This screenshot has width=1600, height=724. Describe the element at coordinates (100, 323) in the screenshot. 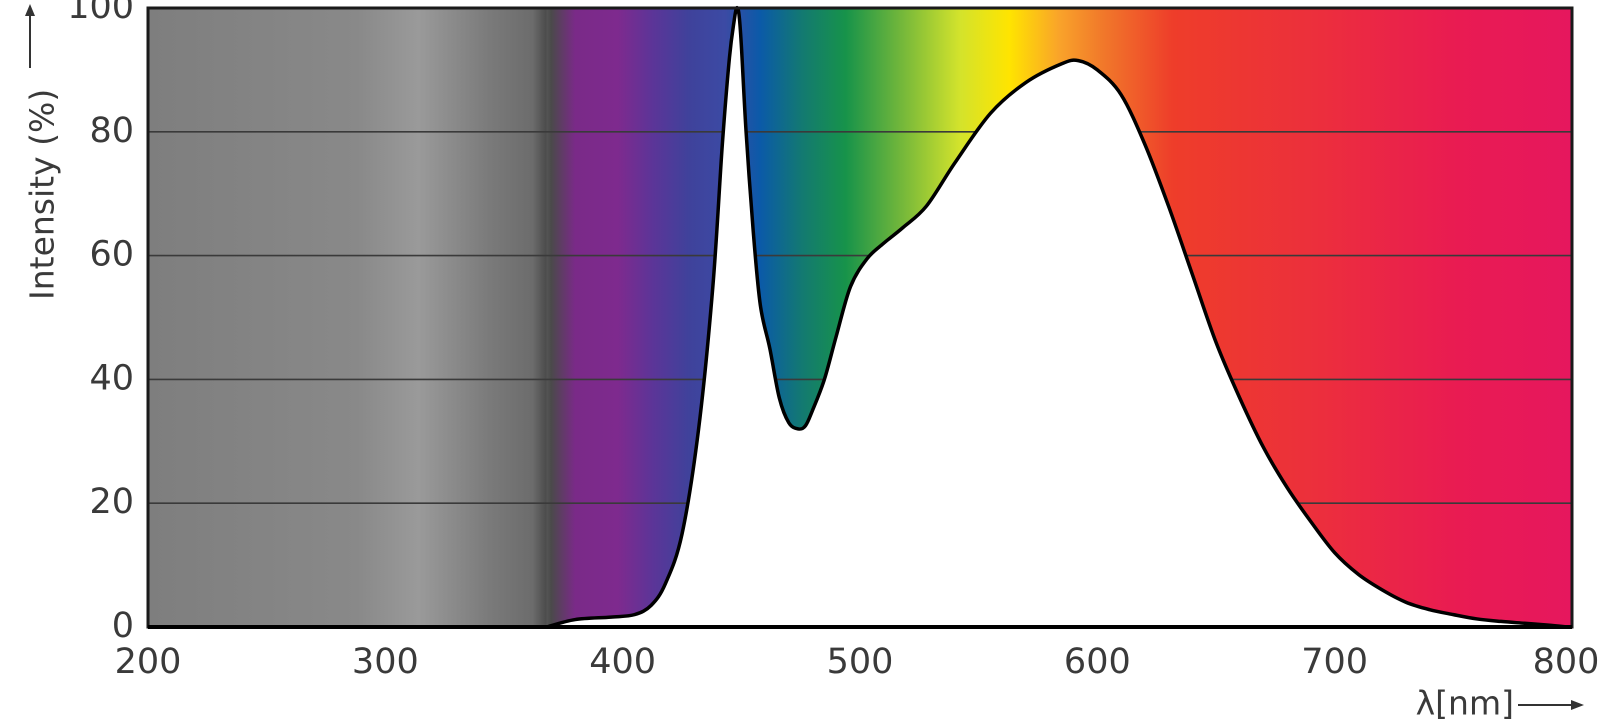

I see `y-tick-labels: 0 20 40 60 80 100` at that location.